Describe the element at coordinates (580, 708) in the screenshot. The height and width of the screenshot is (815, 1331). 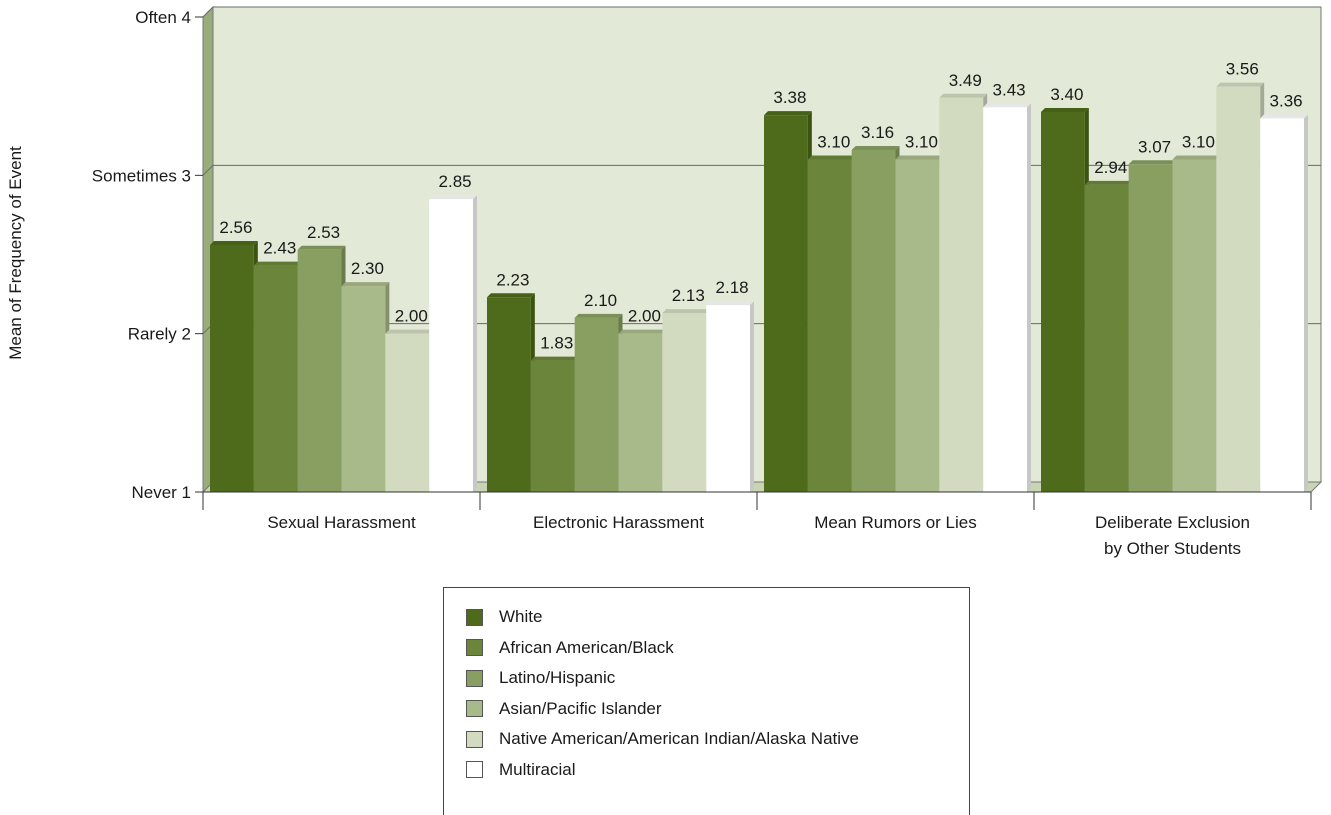
I see `legend-label: Asian/Pacific Islander` at that location.